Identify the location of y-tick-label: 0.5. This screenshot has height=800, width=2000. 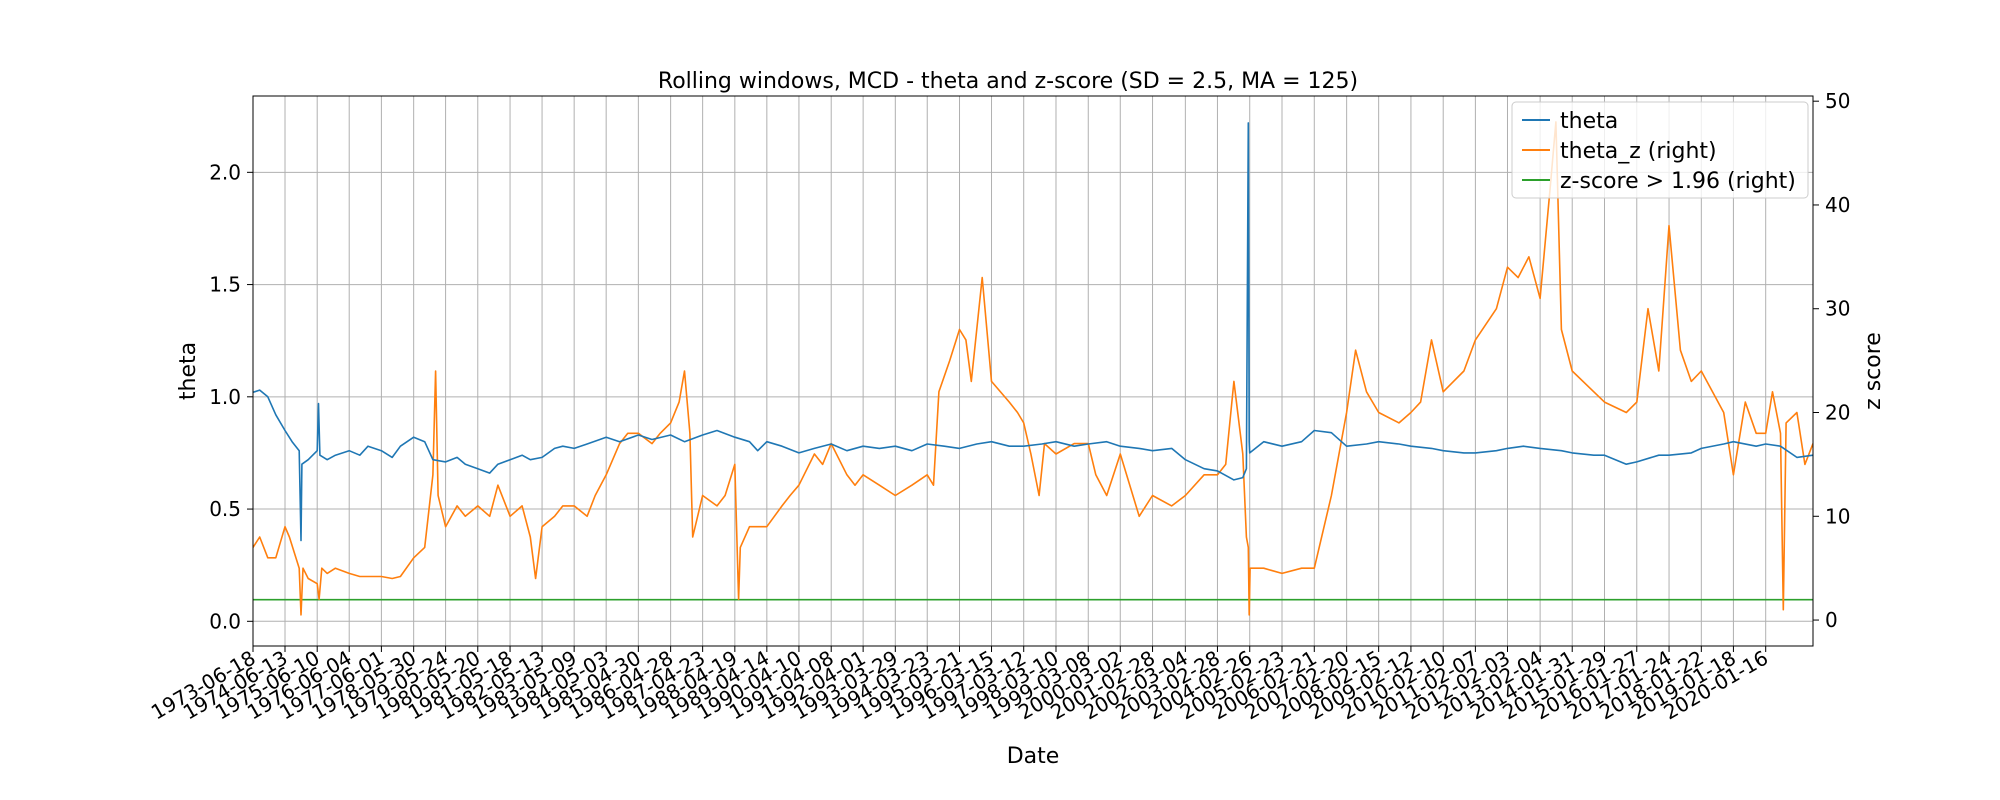
(225, 509).